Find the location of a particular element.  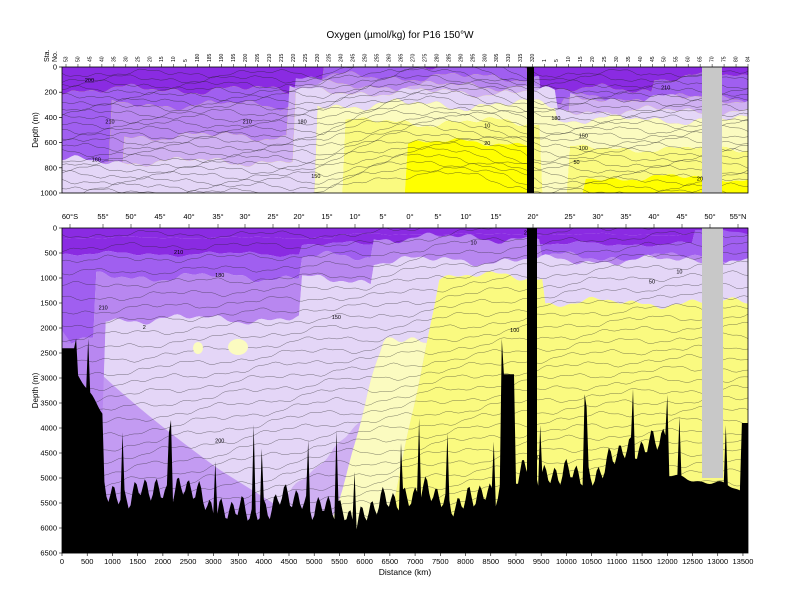

station-number-label: 35 is located at coordinates (629, 59).